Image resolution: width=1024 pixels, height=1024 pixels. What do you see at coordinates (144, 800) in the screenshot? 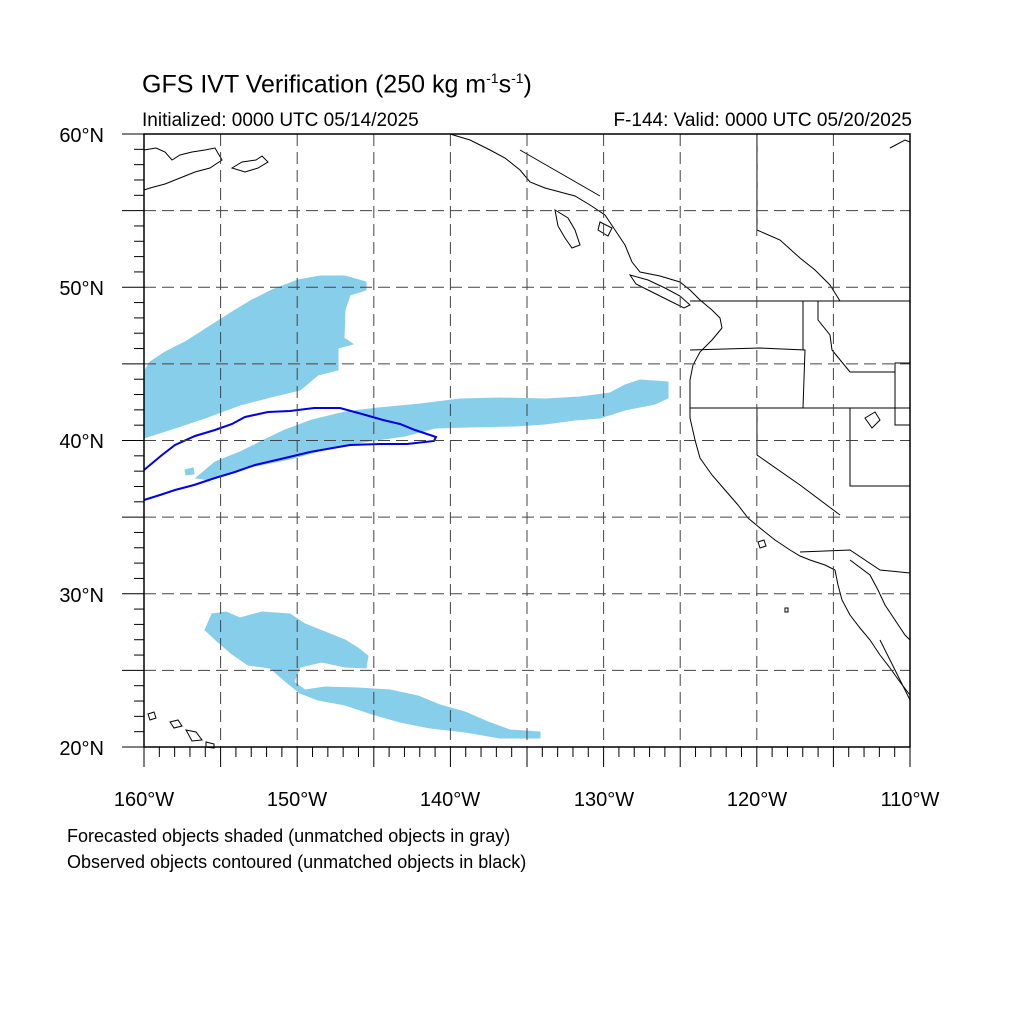
I see `lon-label-160w: 160°W` at bounding box center [144, 800].